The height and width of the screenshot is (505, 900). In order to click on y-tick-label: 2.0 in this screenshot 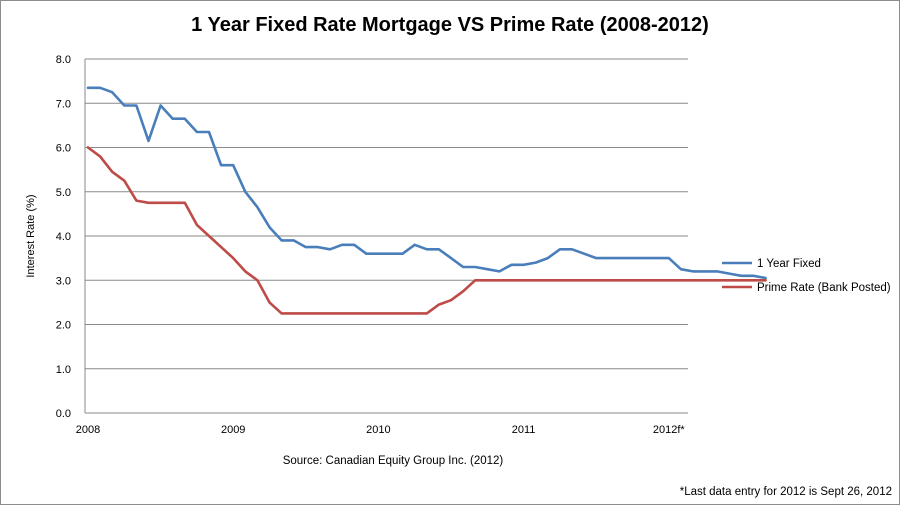, I will do `click(63, 326)`.